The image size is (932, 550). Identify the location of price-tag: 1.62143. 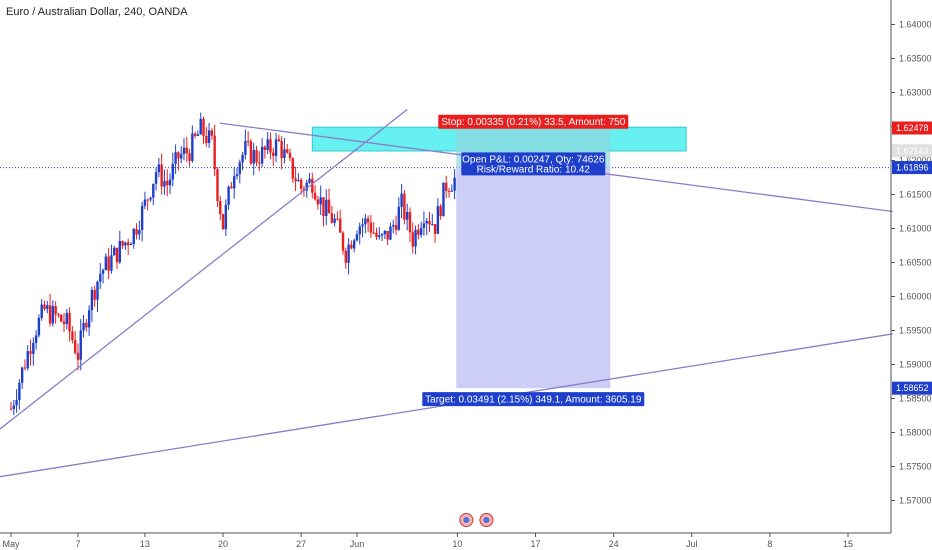
(912, 151).